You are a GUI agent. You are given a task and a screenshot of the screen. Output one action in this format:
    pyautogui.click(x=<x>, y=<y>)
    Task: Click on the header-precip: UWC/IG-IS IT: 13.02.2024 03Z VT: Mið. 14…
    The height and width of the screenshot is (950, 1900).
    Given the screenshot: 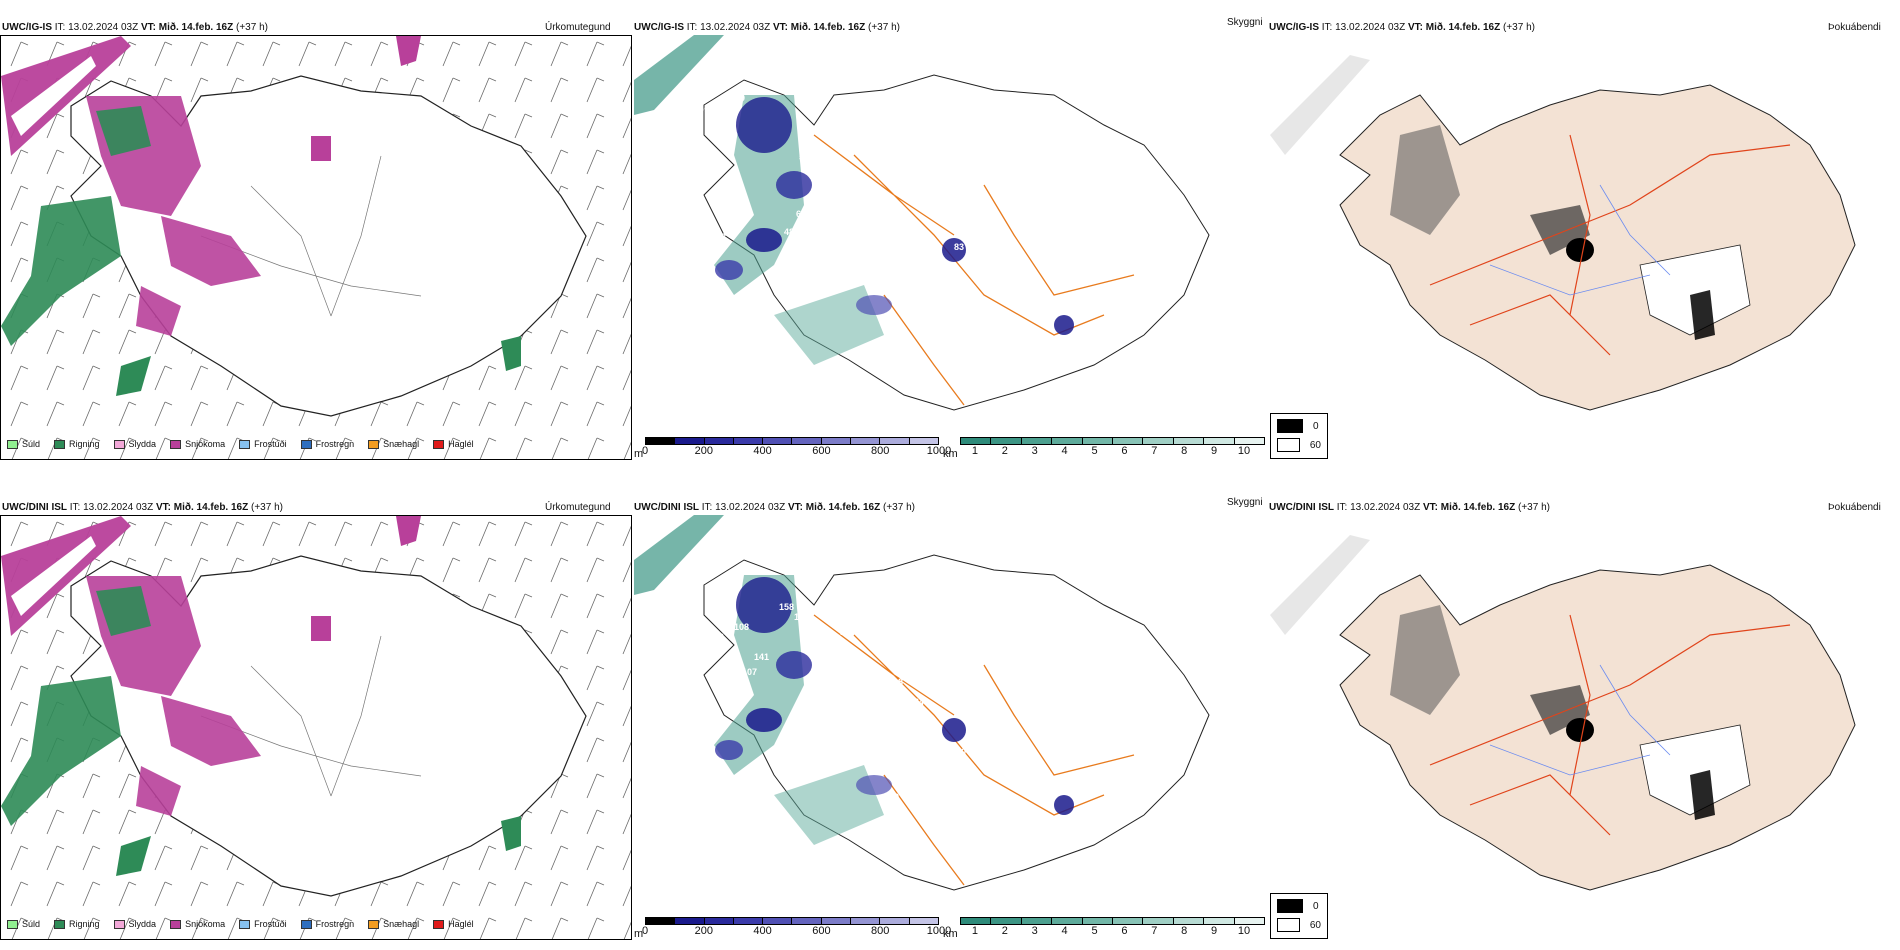 What is the action you would take?
    pyautogui.click(x=135, y=27)
    